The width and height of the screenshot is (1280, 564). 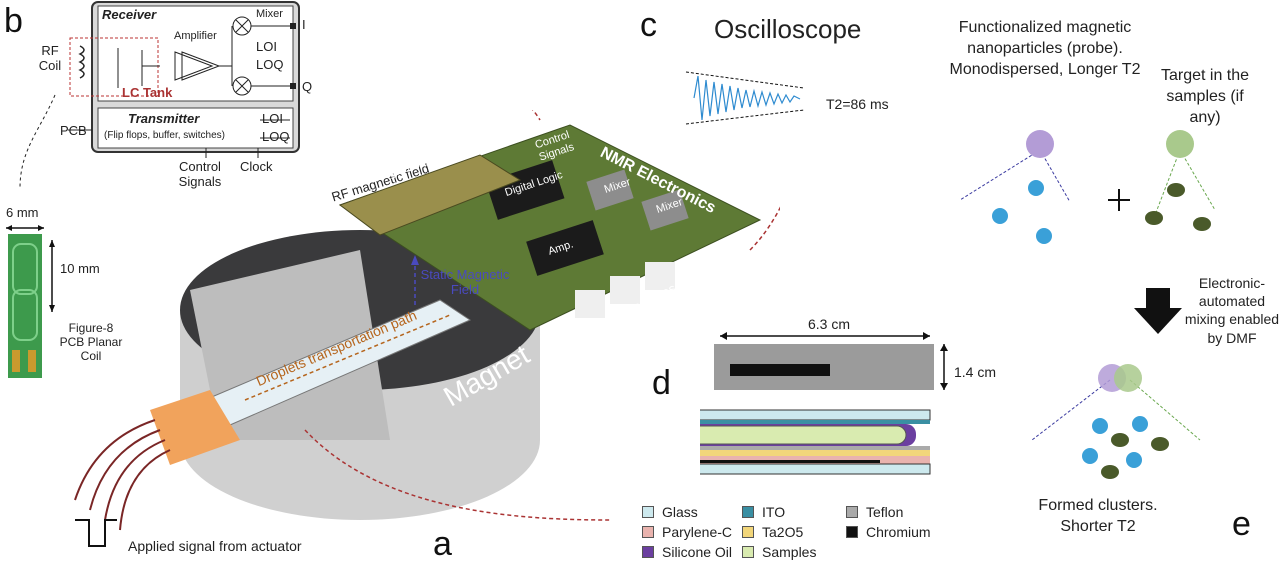 I want to click on legend-item: Parylene-C, so click(x=687, y=532).